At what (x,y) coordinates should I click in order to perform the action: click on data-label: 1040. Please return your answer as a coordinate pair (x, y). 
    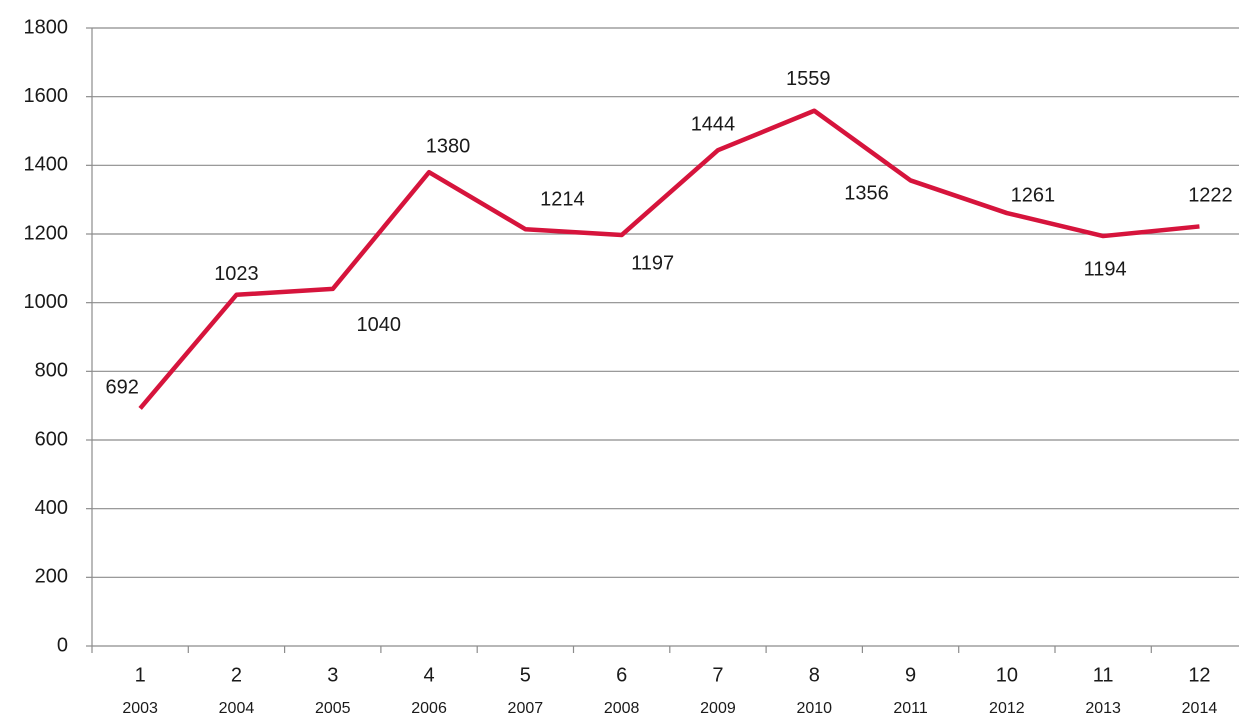
    Looking at the image, I should click on (379, 325).